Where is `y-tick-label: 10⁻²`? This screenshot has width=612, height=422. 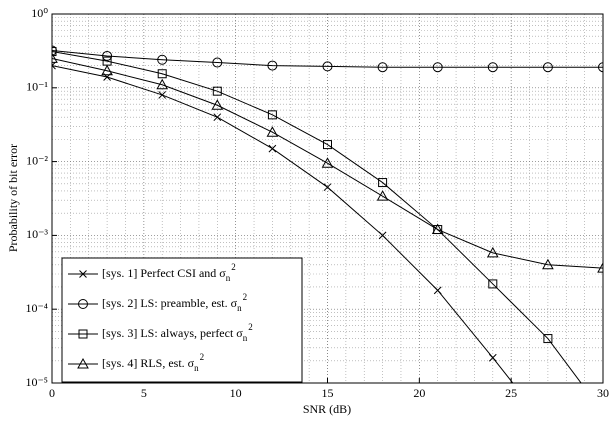
y-tick-label: 10⁻² is located at coordinates (37, 160).